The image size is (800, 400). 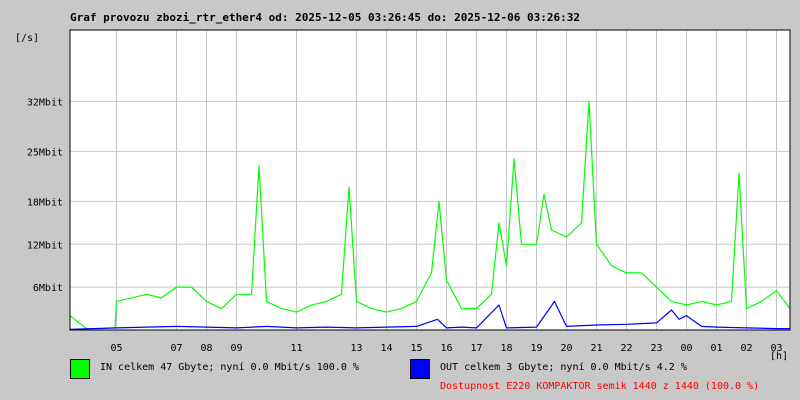 What do you see at coordinates (45, 245) in the screenshot?
I see `y-tick-label: 12Mbit` at bounding box center [45, 245].